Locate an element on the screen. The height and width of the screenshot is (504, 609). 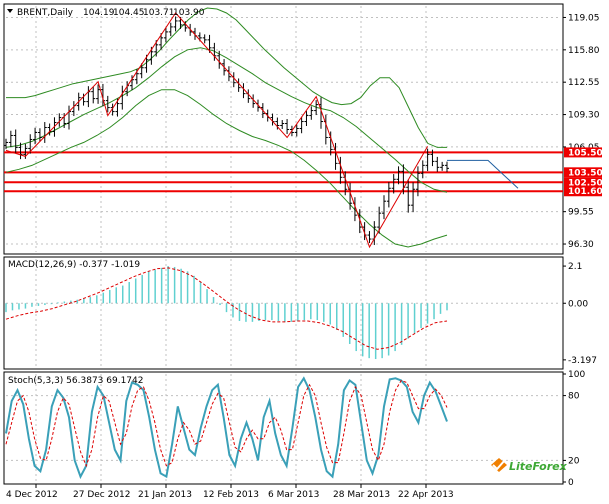
header-open: 104.19 is located at coordinates (99, 13).